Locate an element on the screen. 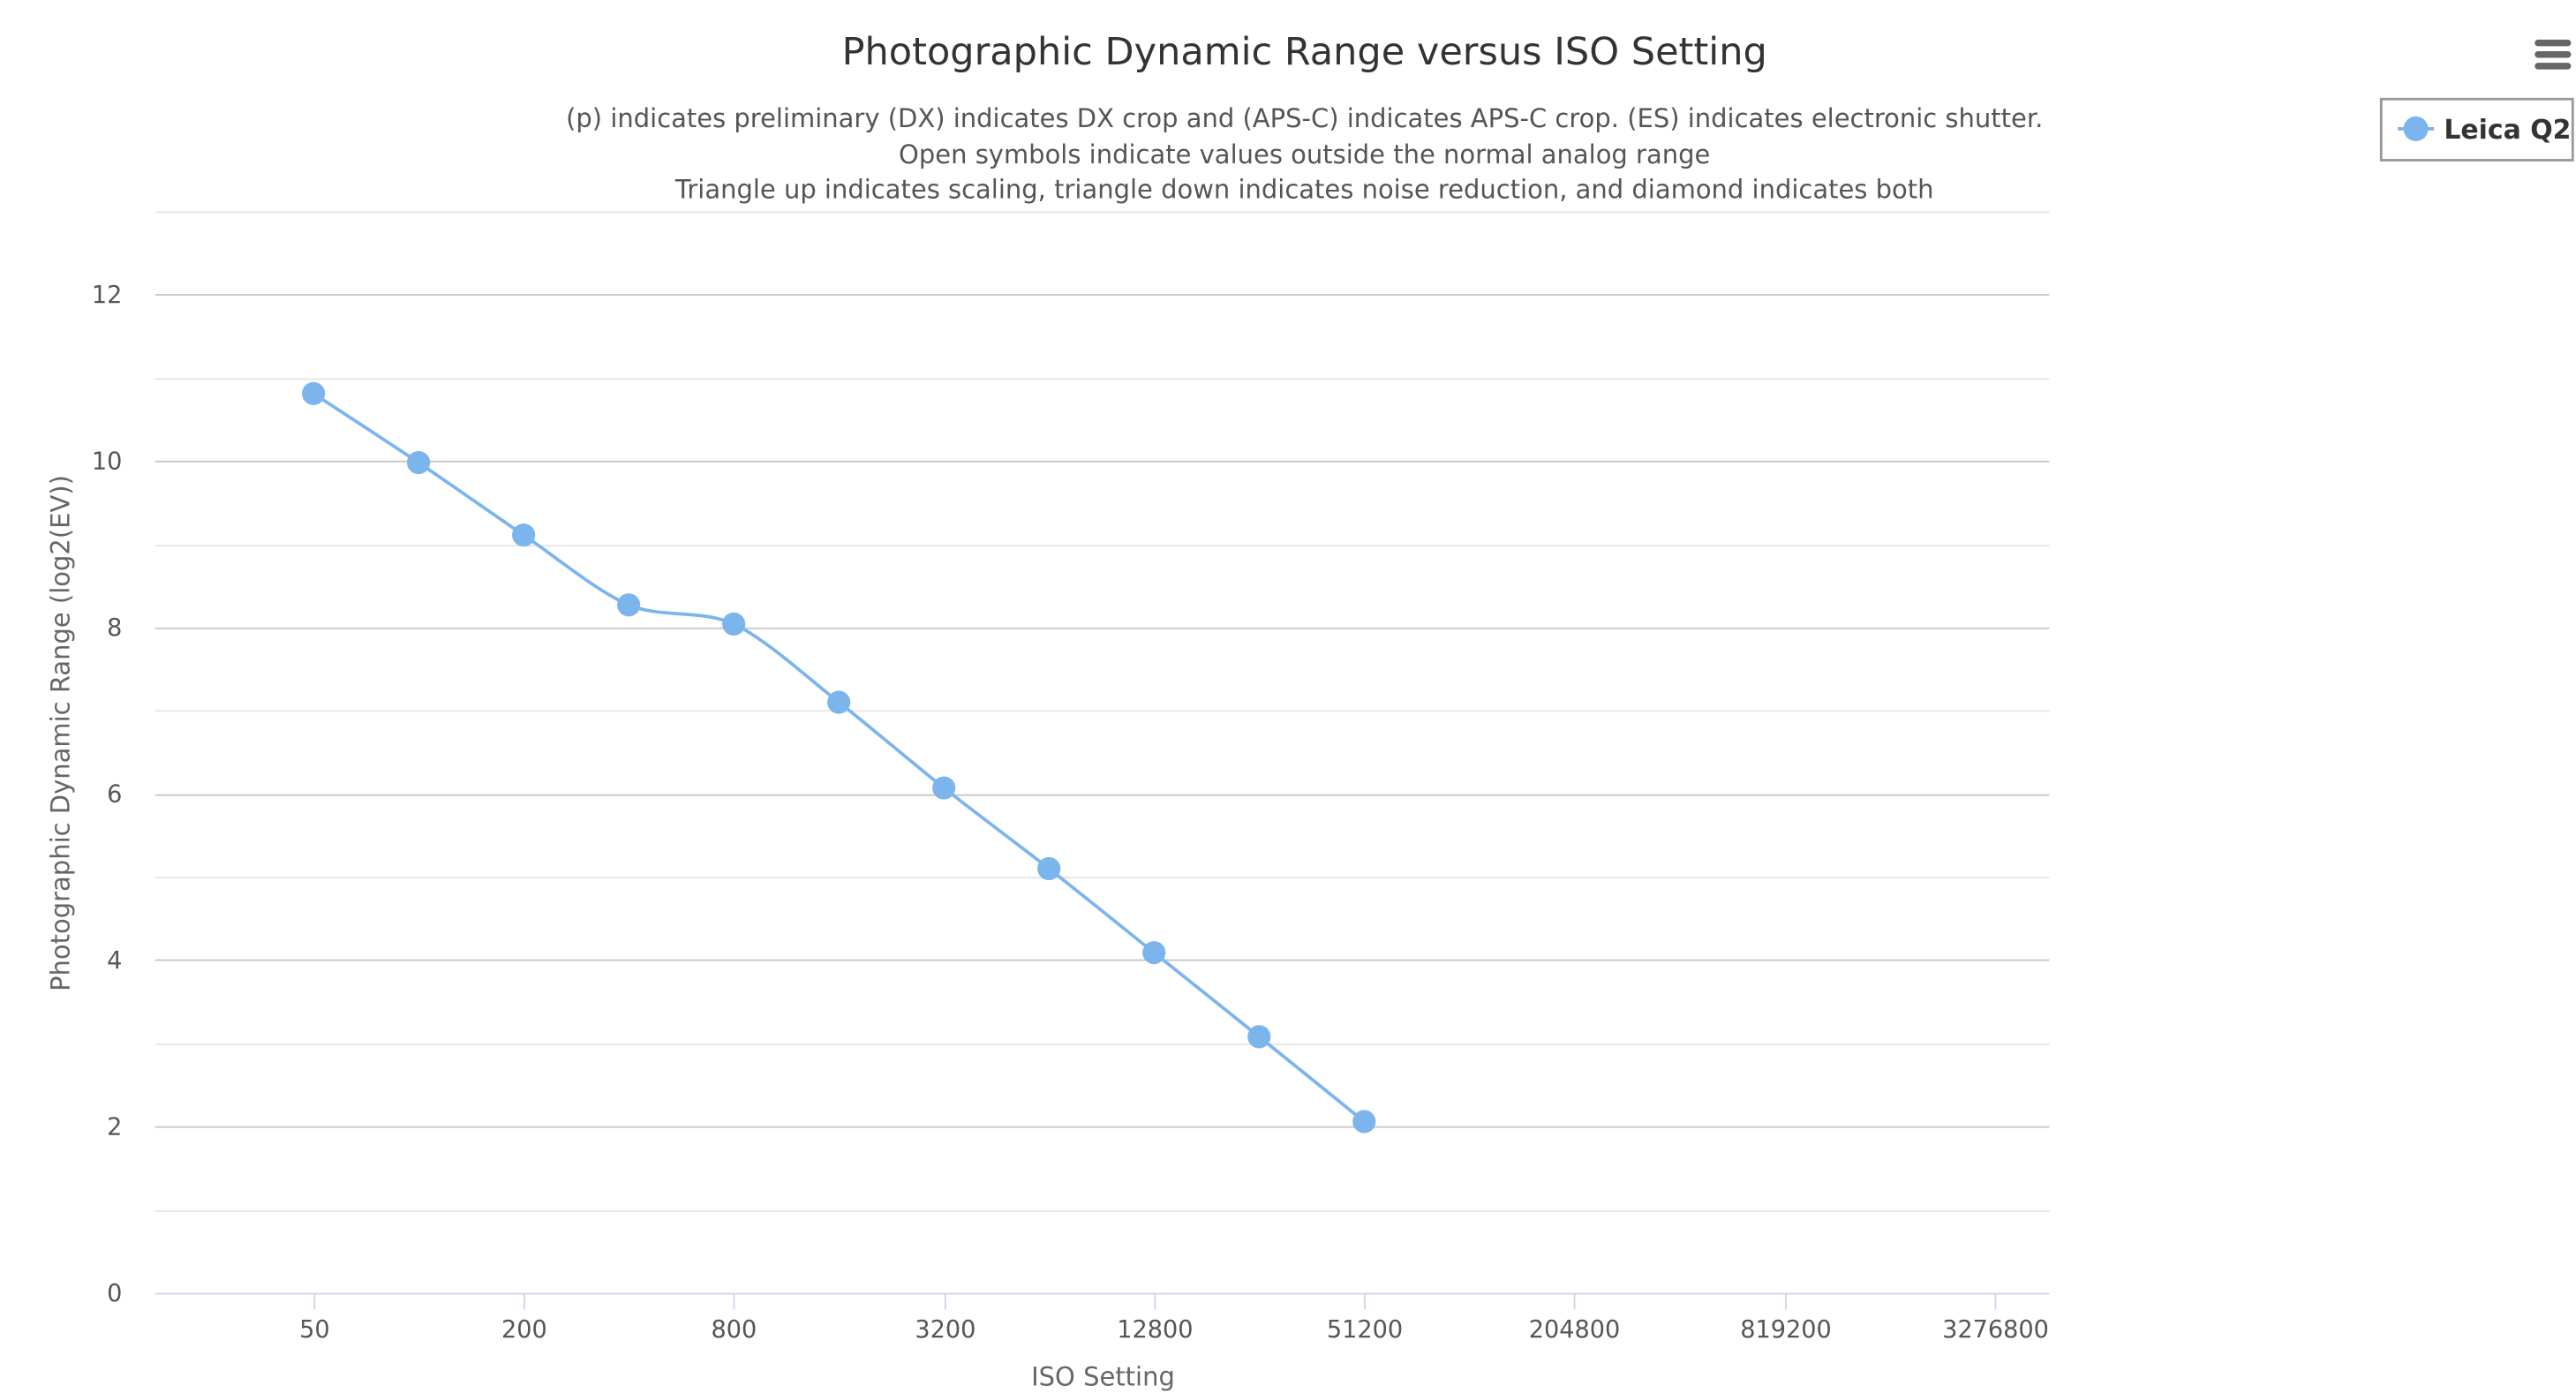  x-tick-label: 204800 is located at coordinates (1575, 1330).